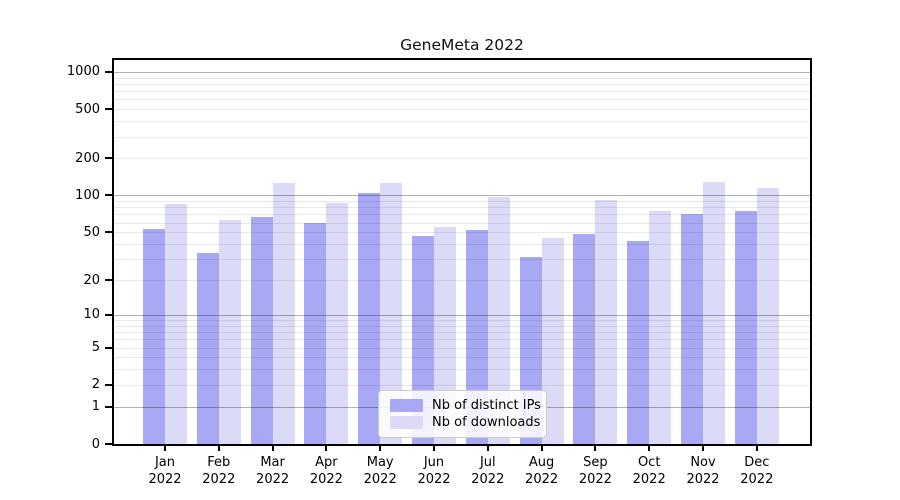  What do you see at coordinates (462, 72) in the screenshot?
I see `major-gridline` at bounding box center [462, 72].